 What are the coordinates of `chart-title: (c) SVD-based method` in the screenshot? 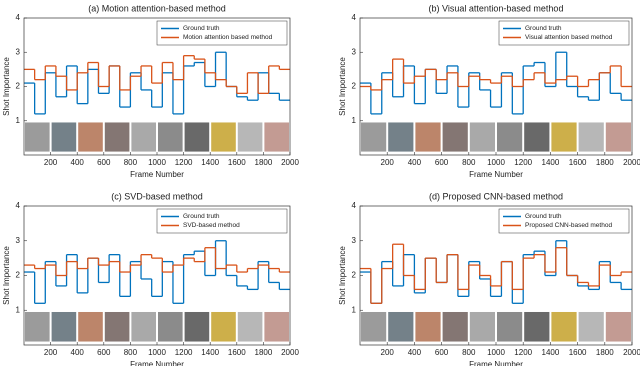 It's located at (157, 196).